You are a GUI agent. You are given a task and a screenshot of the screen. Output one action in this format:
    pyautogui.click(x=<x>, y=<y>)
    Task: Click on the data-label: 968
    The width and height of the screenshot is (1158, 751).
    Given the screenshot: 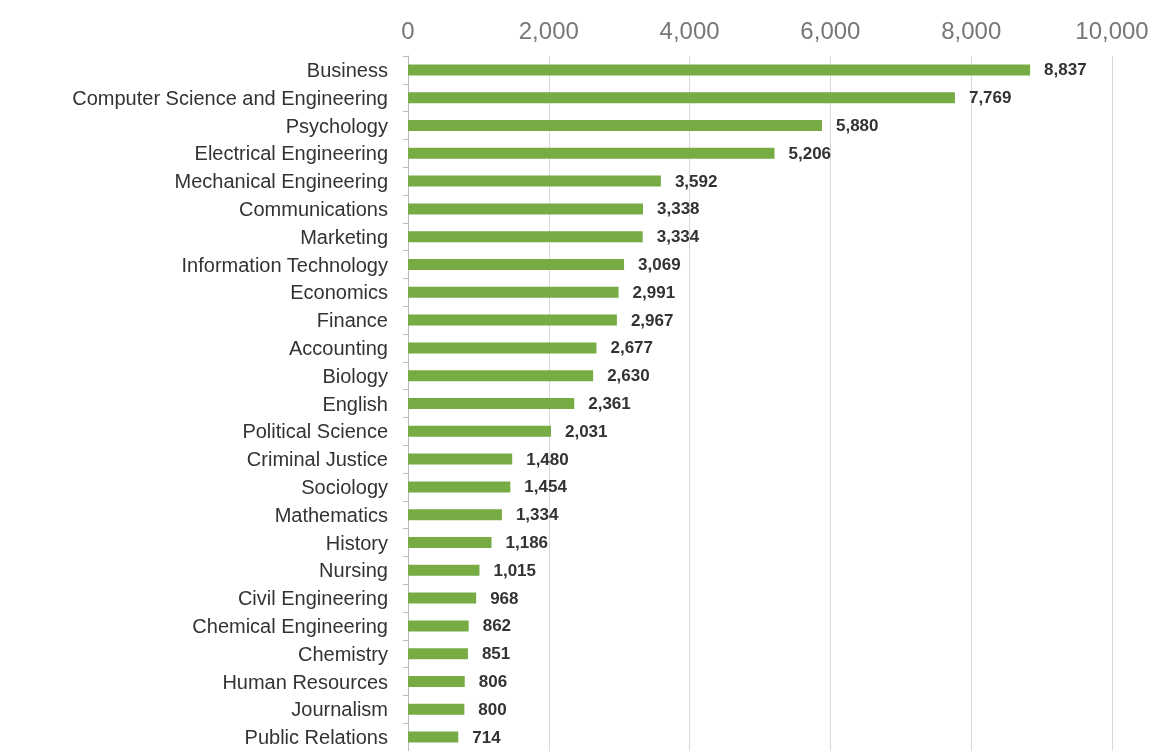 What is the action you would take?
    pyautogui.click(x=504, y=598)
    